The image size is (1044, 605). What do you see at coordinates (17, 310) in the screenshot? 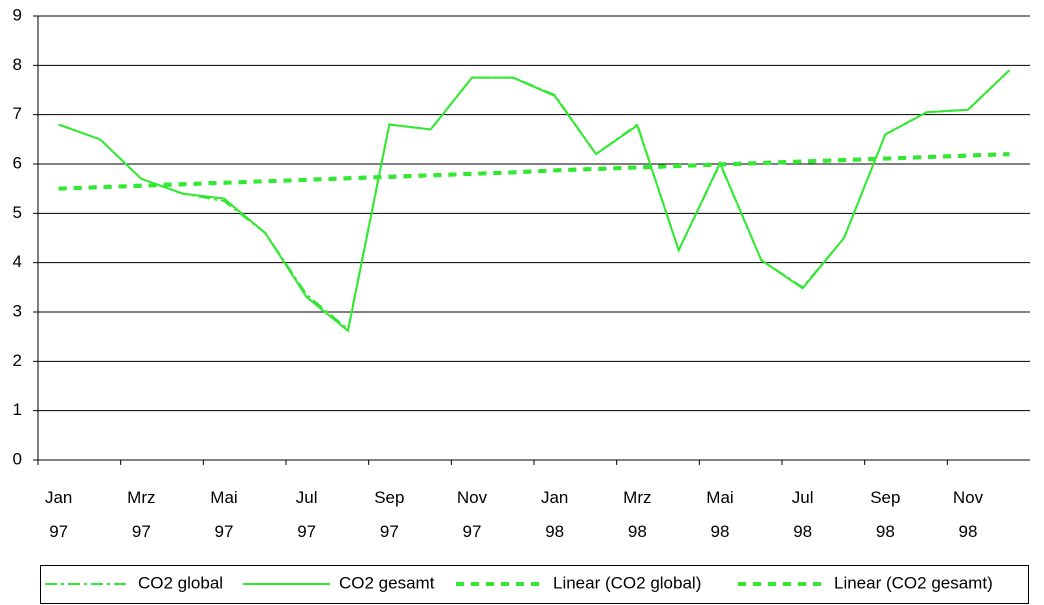
I see `y-tick-label: 3` at bounding box center [17, 310].